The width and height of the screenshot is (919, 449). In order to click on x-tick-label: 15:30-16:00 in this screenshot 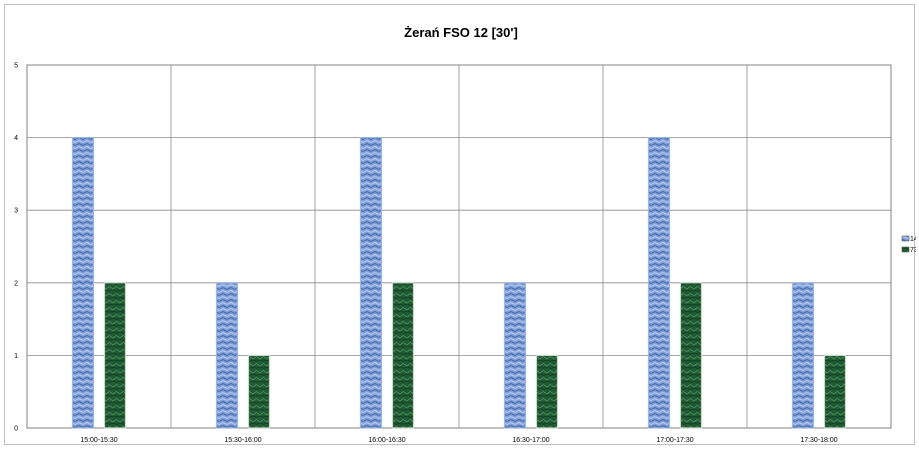, I will do `click(242, 440)`.